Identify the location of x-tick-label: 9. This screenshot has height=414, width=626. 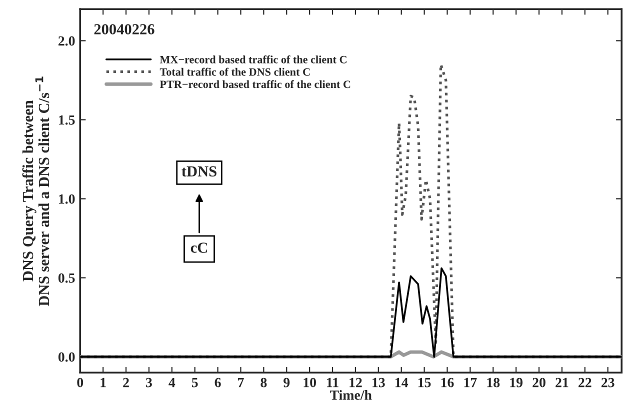
(287, 383).